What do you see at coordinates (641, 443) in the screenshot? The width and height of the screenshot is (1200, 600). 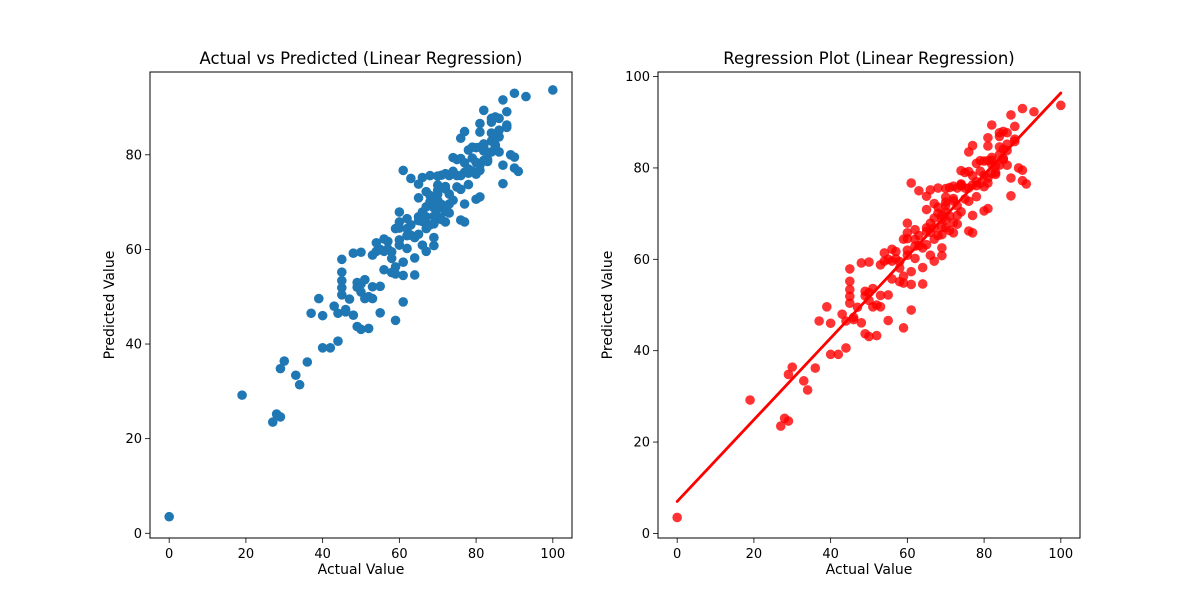 I see `y-tick-label: 20` at bounding box center [641, 443].